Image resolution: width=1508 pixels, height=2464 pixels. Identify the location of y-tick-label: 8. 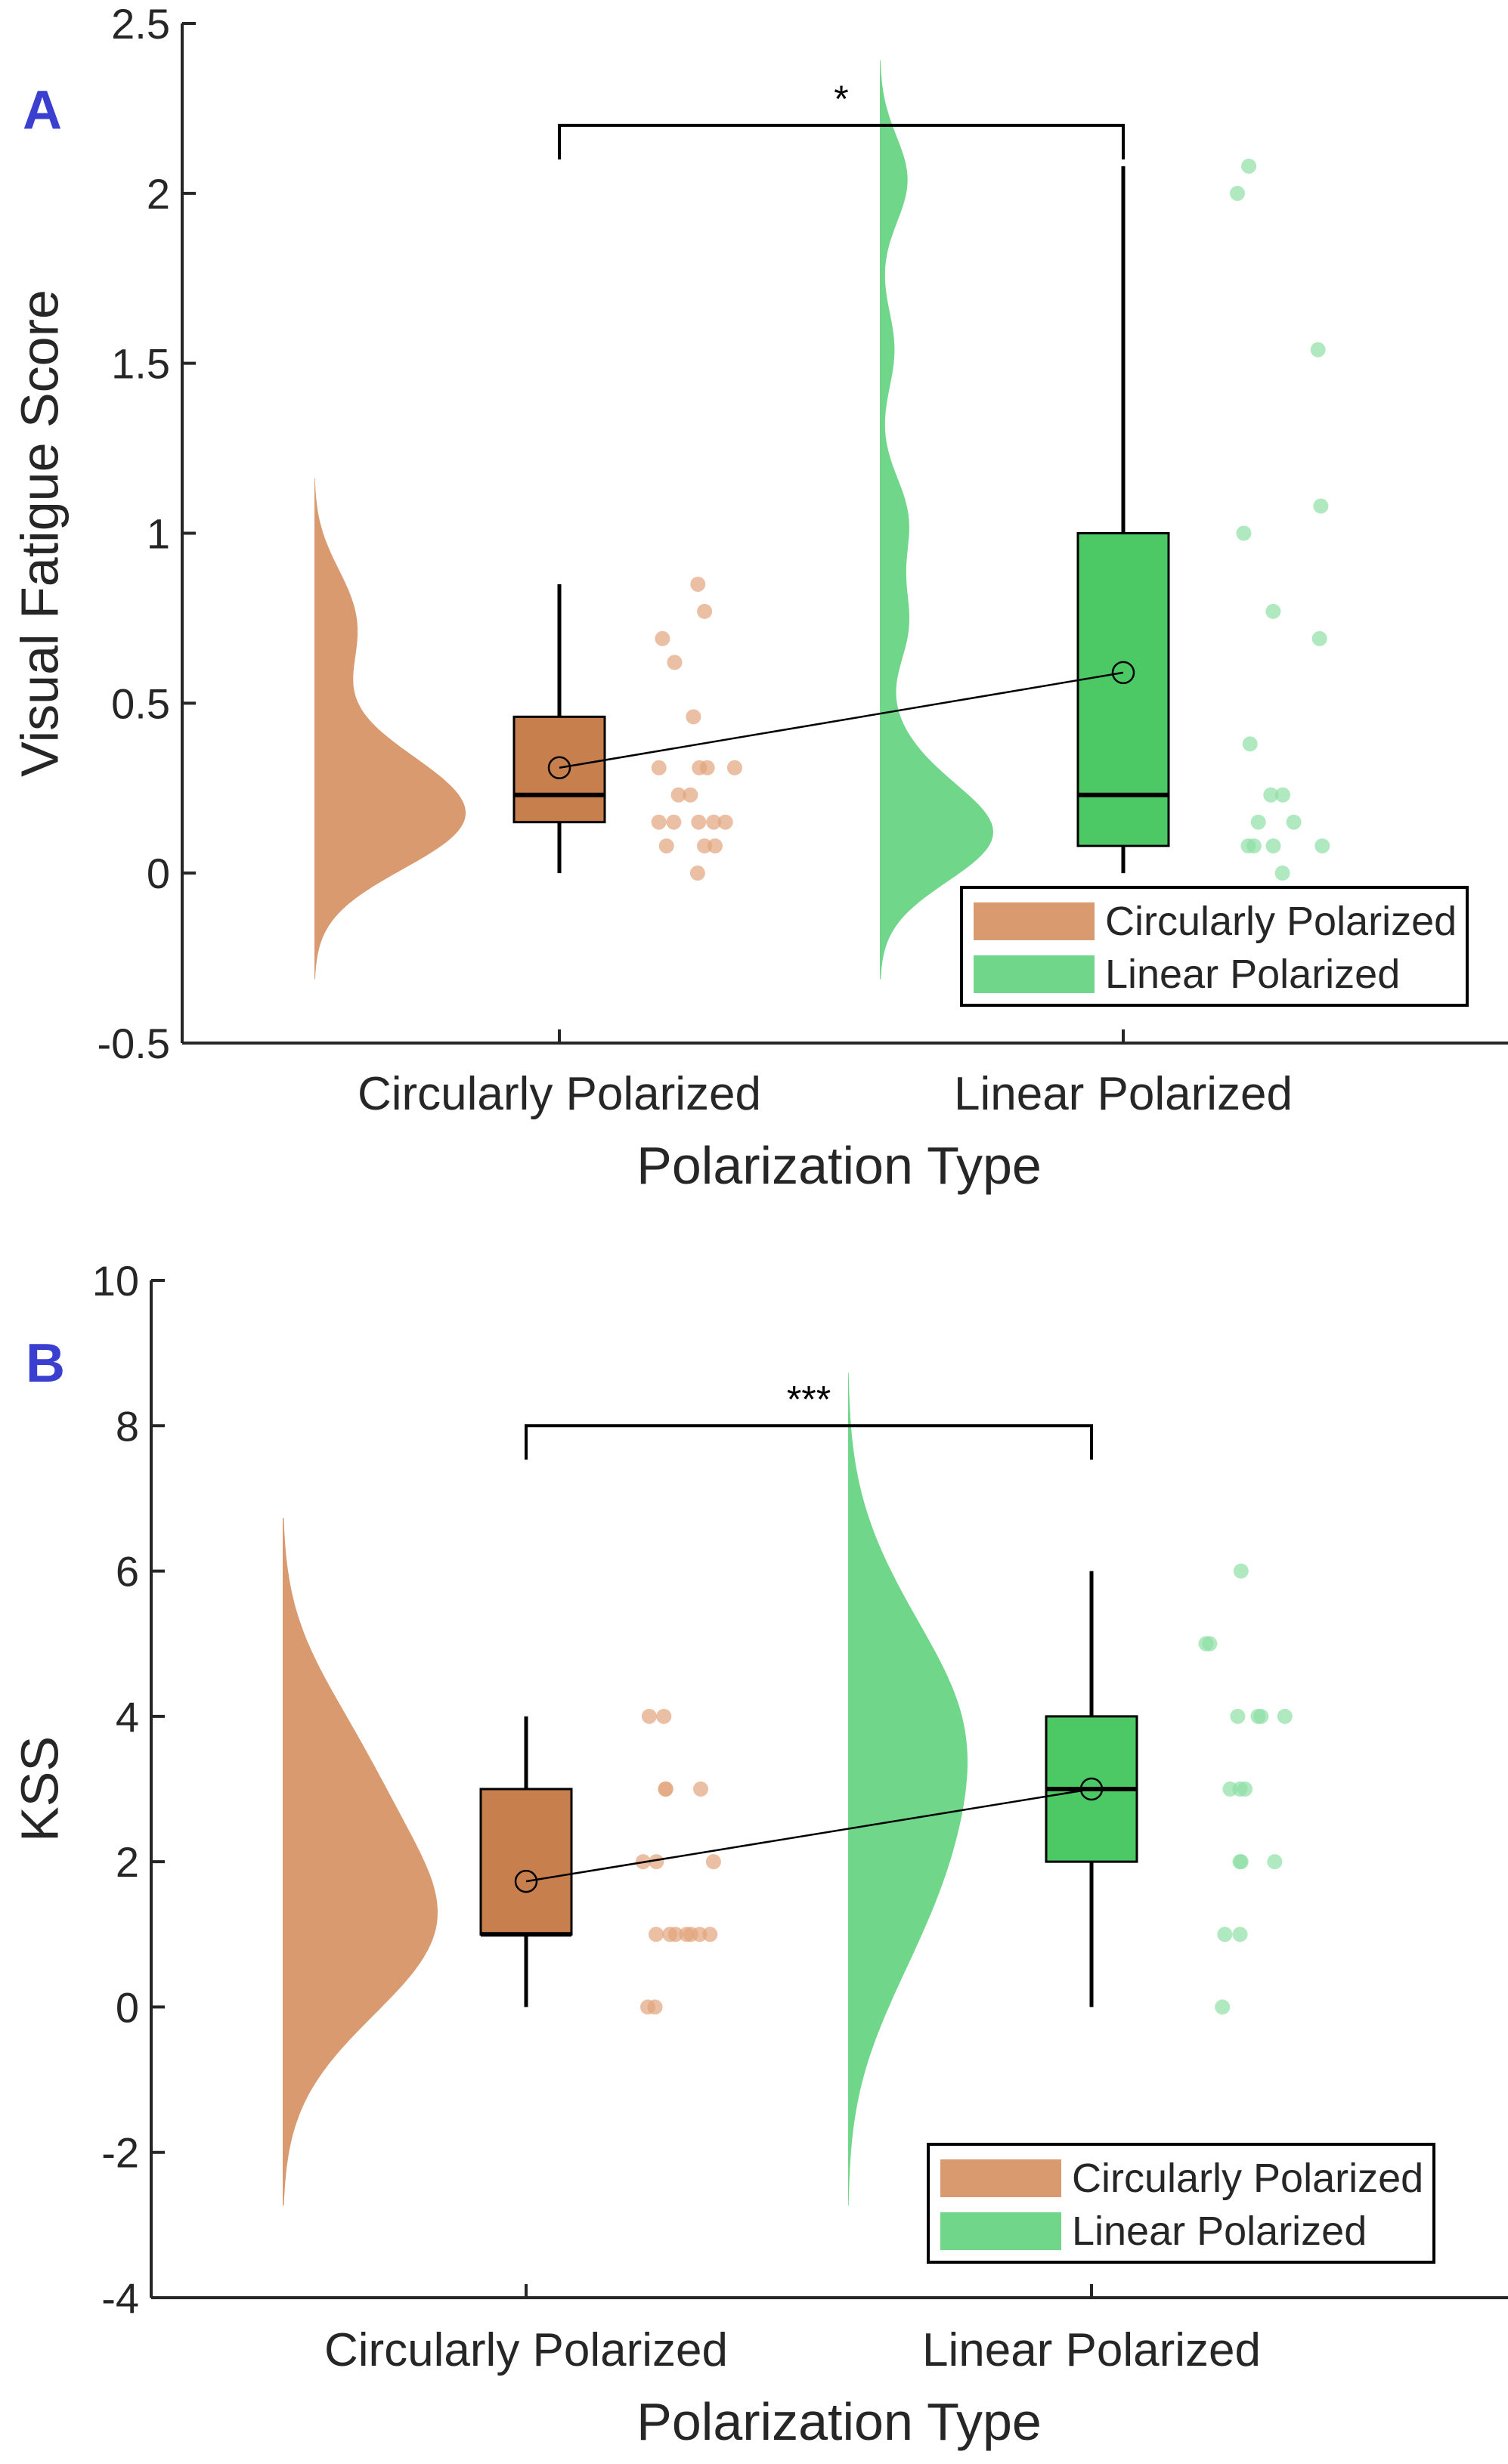
(127, 1426).